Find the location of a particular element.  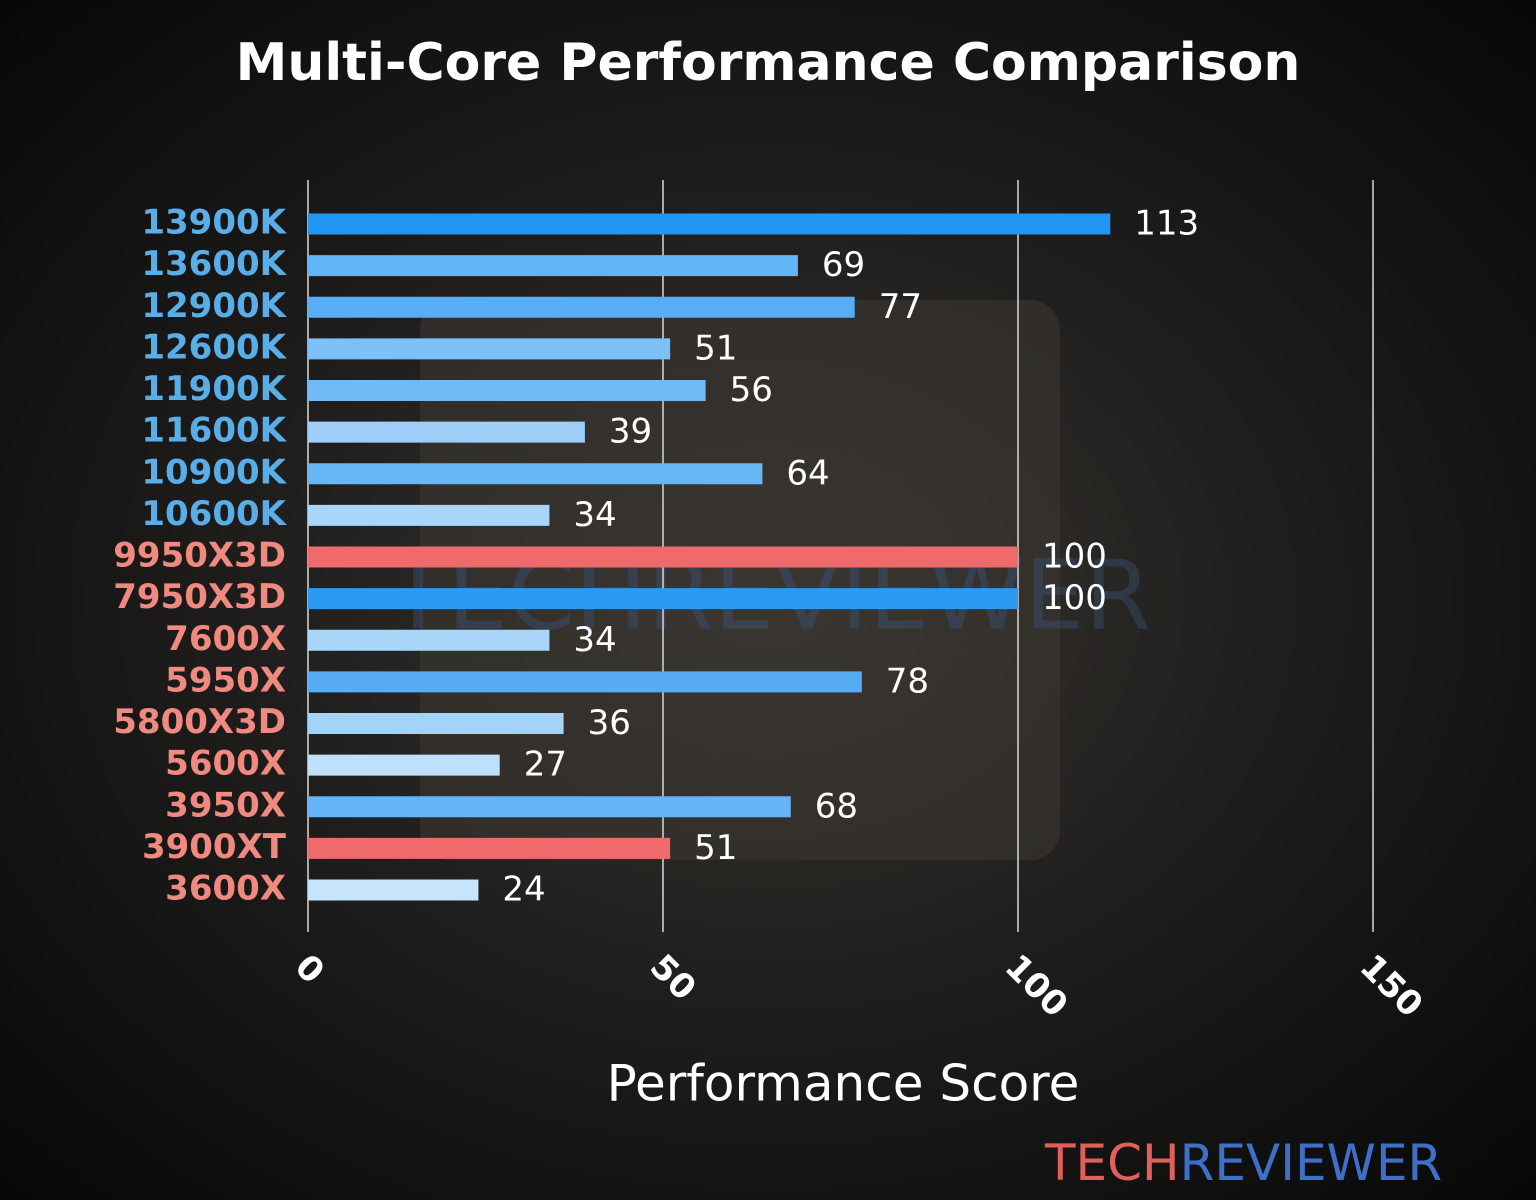

value-label: 78 is located at coordinates (907, 681).